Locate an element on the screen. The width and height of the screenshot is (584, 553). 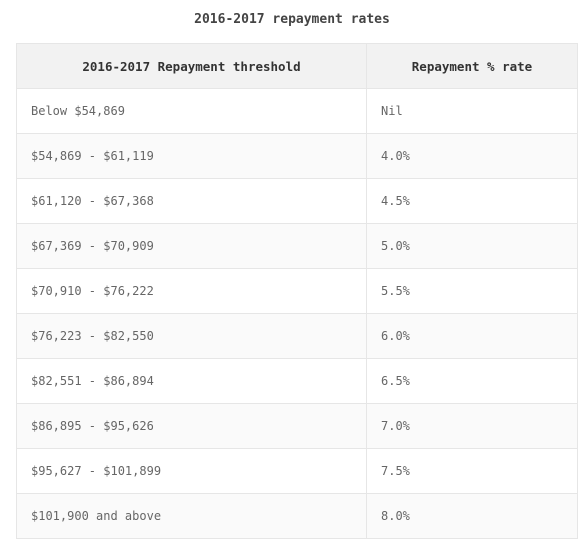
table-row: $67,369 - $70,909 5.0% is located at coordinates (297, 246).